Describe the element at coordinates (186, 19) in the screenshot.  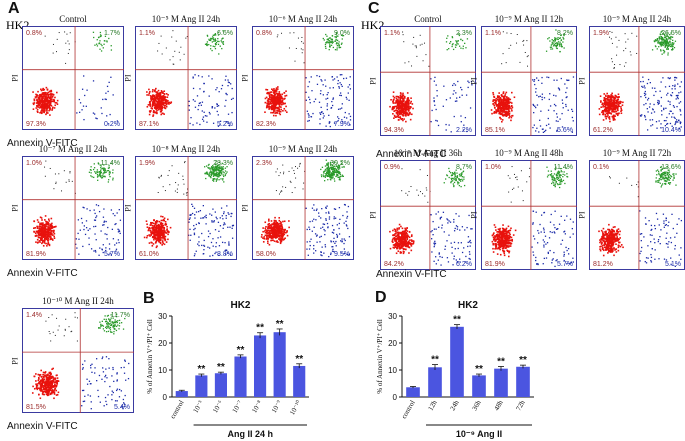
I see `scatter-title: 10⁻⁵ M Ang II 24h` at that location.